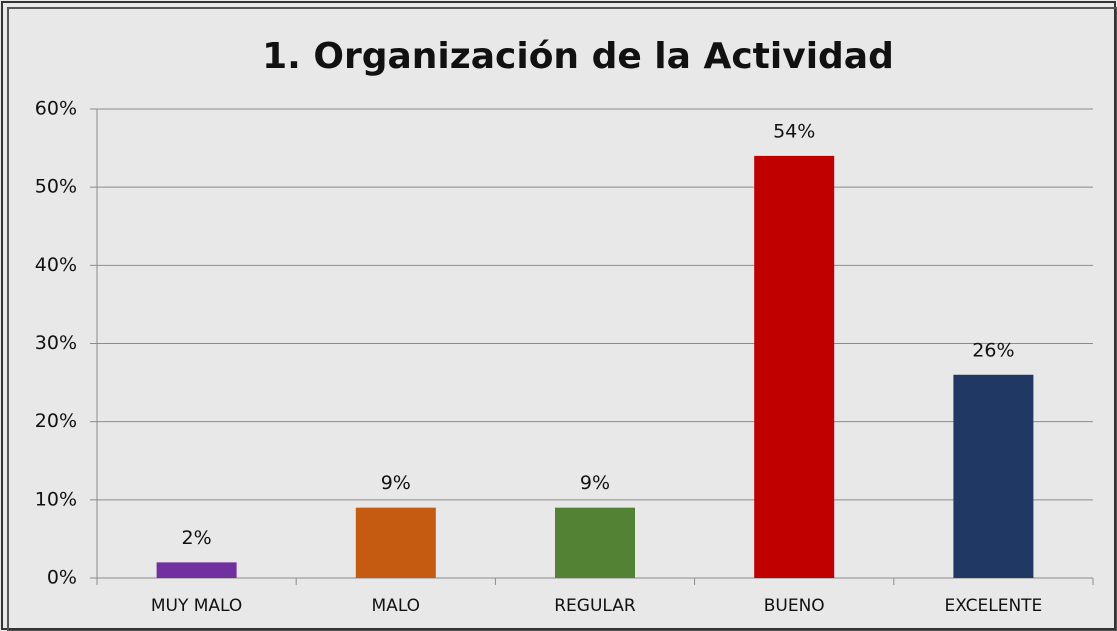 This screenshot has height=631, width=1117. Describe the element at coordinates (62, 578) in the screenshot. I see `y-tick-label: 0%` at that location.